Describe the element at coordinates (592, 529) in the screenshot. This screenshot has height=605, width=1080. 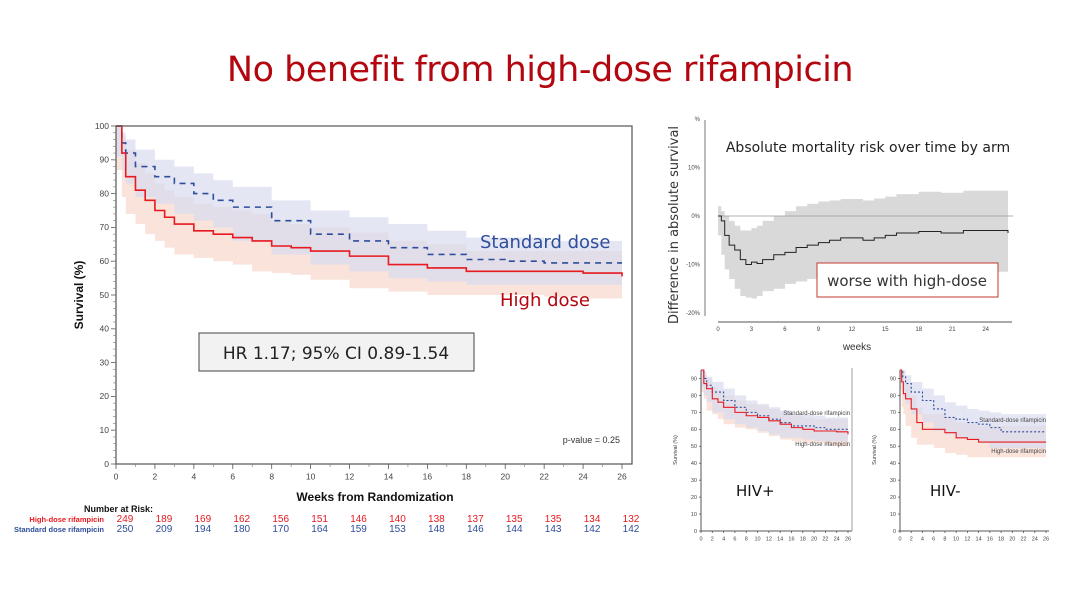
I see `risk-value: 142` at that location.